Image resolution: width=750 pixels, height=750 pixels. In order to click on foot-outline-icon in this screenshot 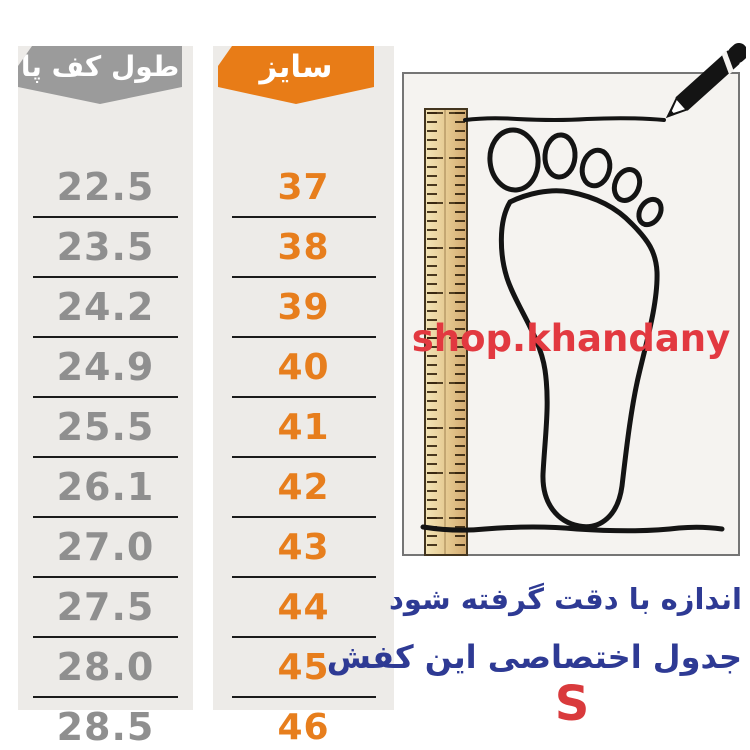, I will do `click(575, 328)`.